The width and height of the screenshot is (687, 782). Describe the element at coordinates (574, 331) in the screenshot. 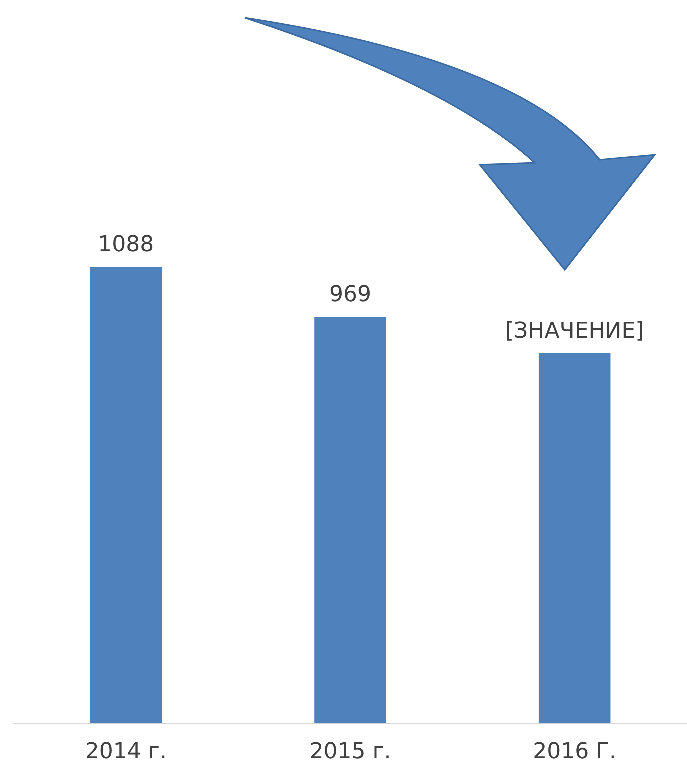

I see `data-label: [ЗНАЧЕНИЕ]` at that location.